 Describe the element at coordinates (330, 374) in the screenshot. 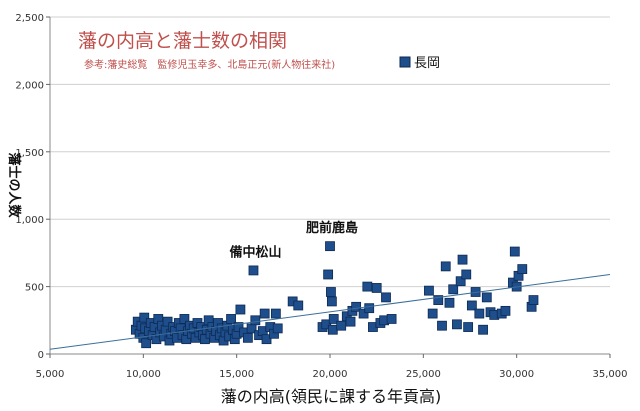

I see `x-tick-label: 20,000` at that location.